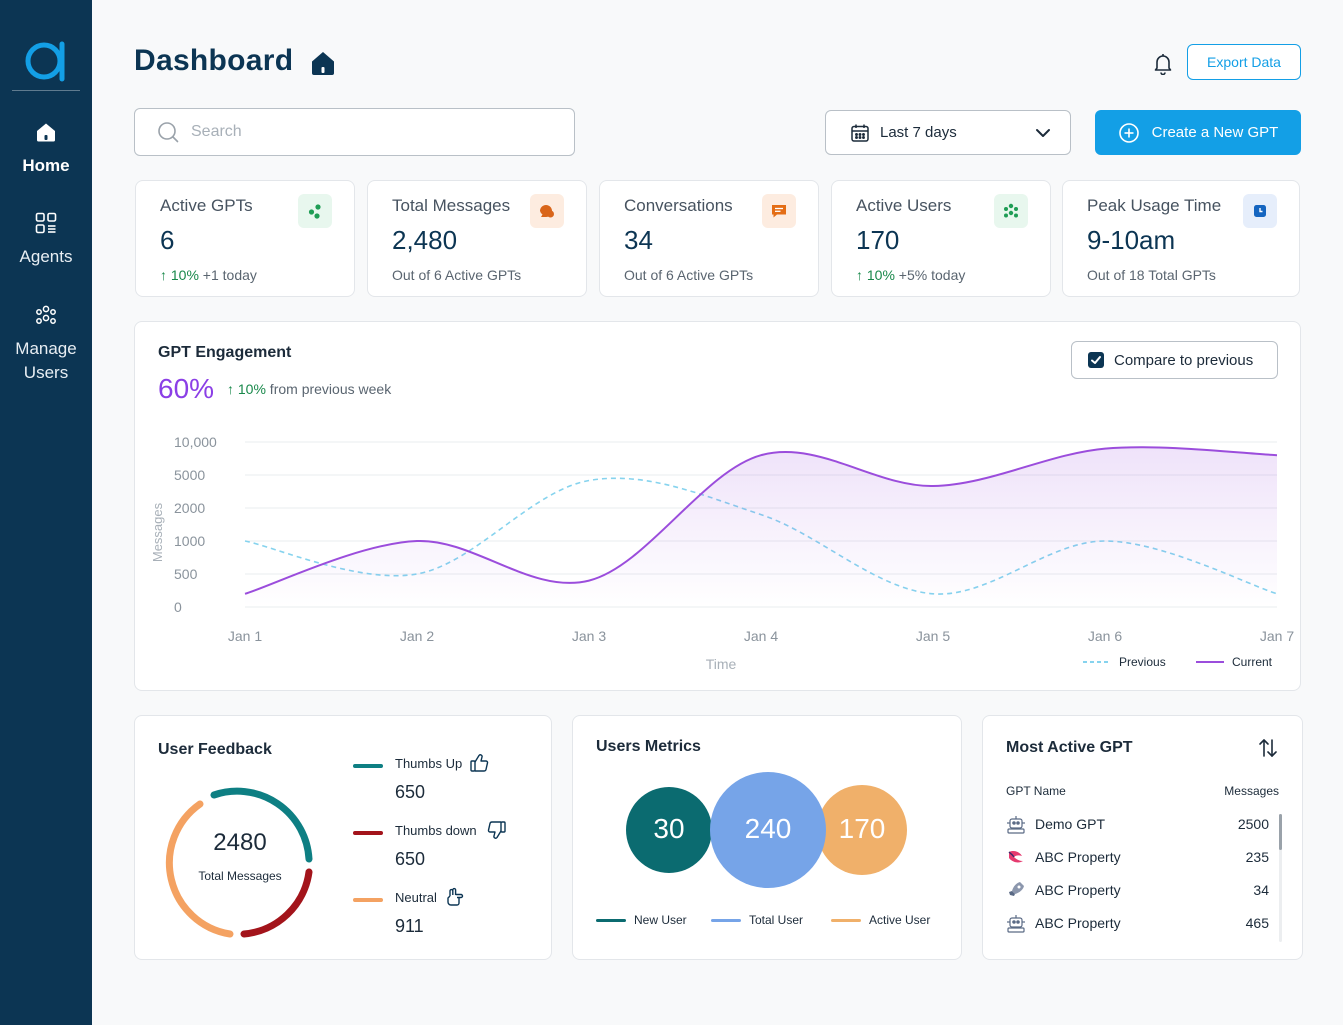 Image resolution: width=1343 pixels, height=1025 pixels. What do you see at coordinates (1011, 211) in the screenshot?
I see `people-dots-icon` at bounding box center [1011, 211].